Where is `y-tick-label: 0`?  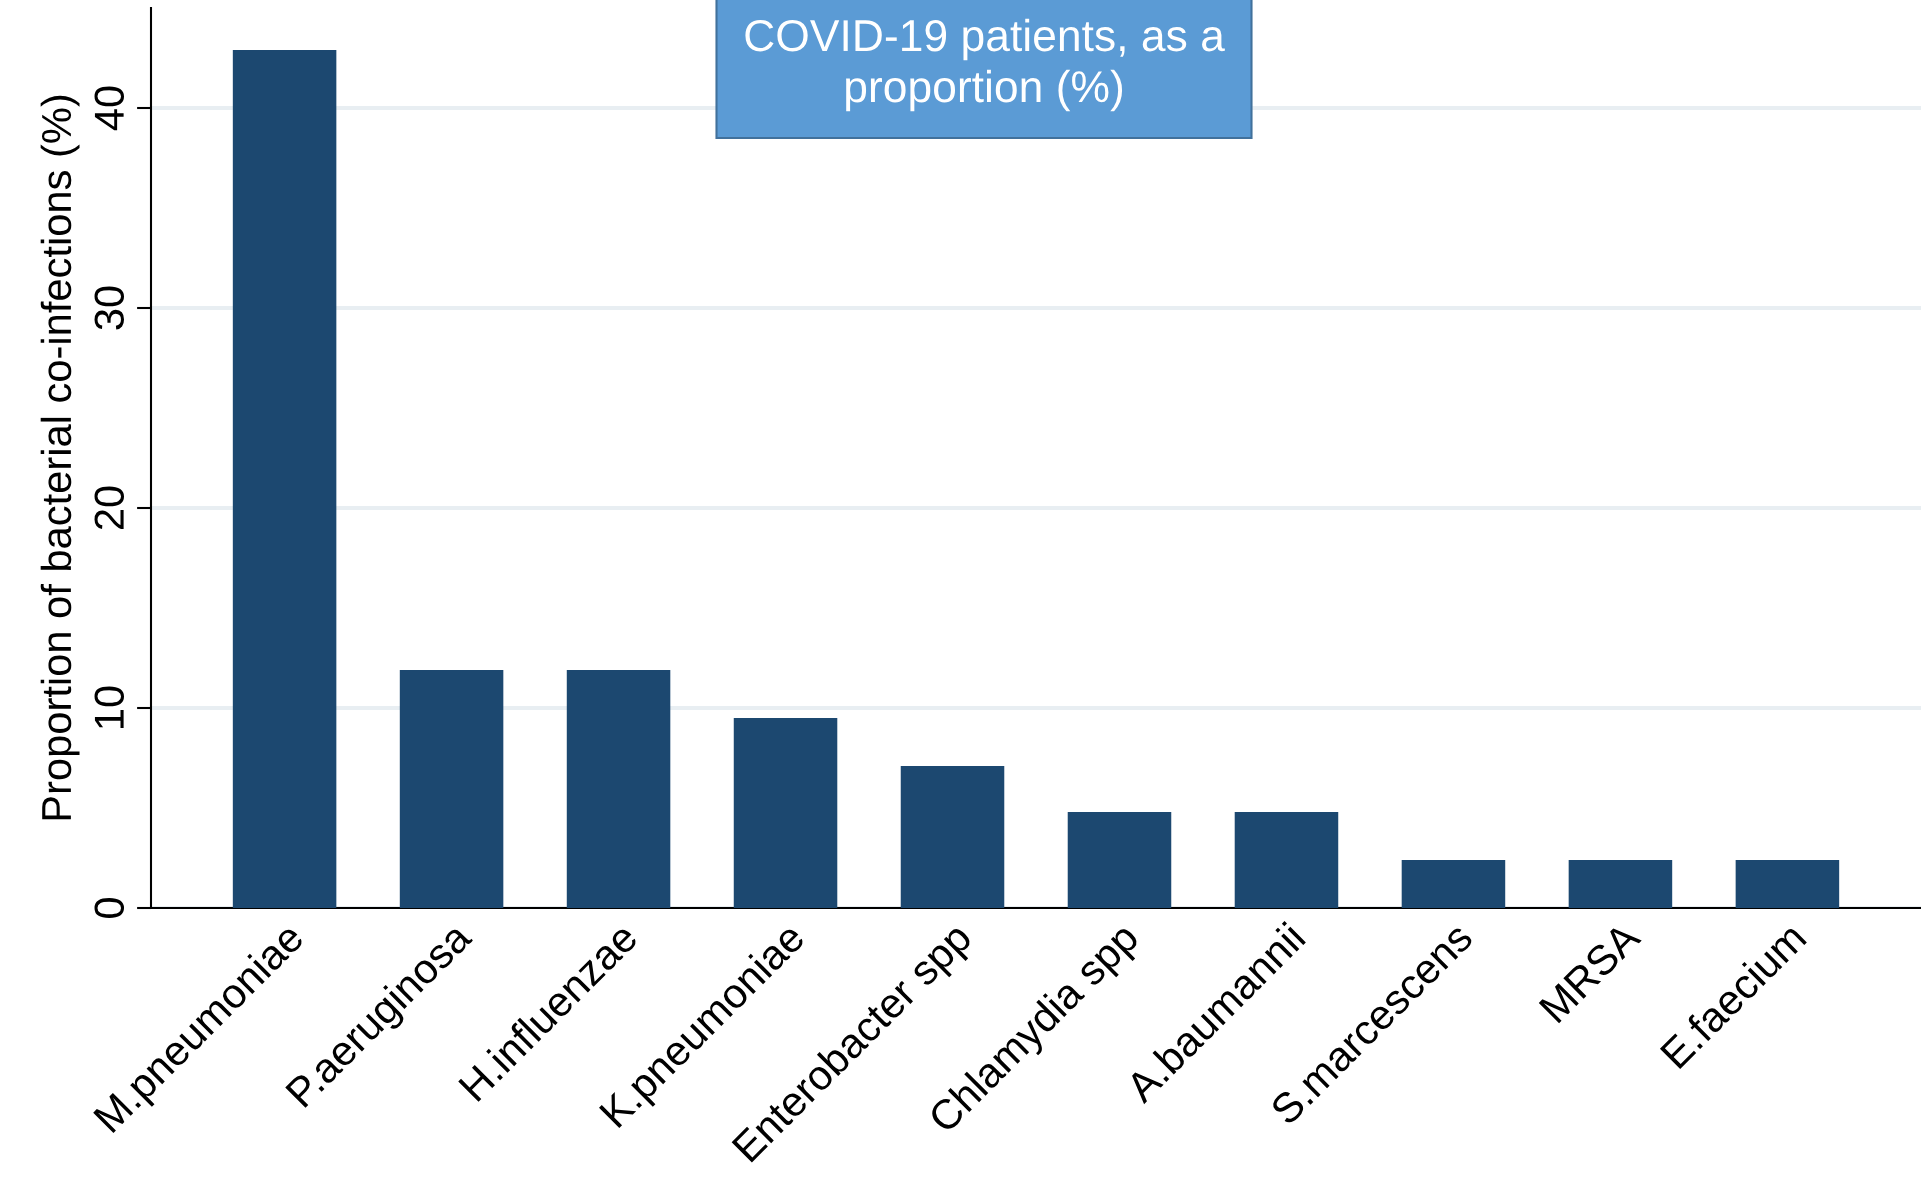 y-tick-label: 0 is located at coordinates (109, 908).